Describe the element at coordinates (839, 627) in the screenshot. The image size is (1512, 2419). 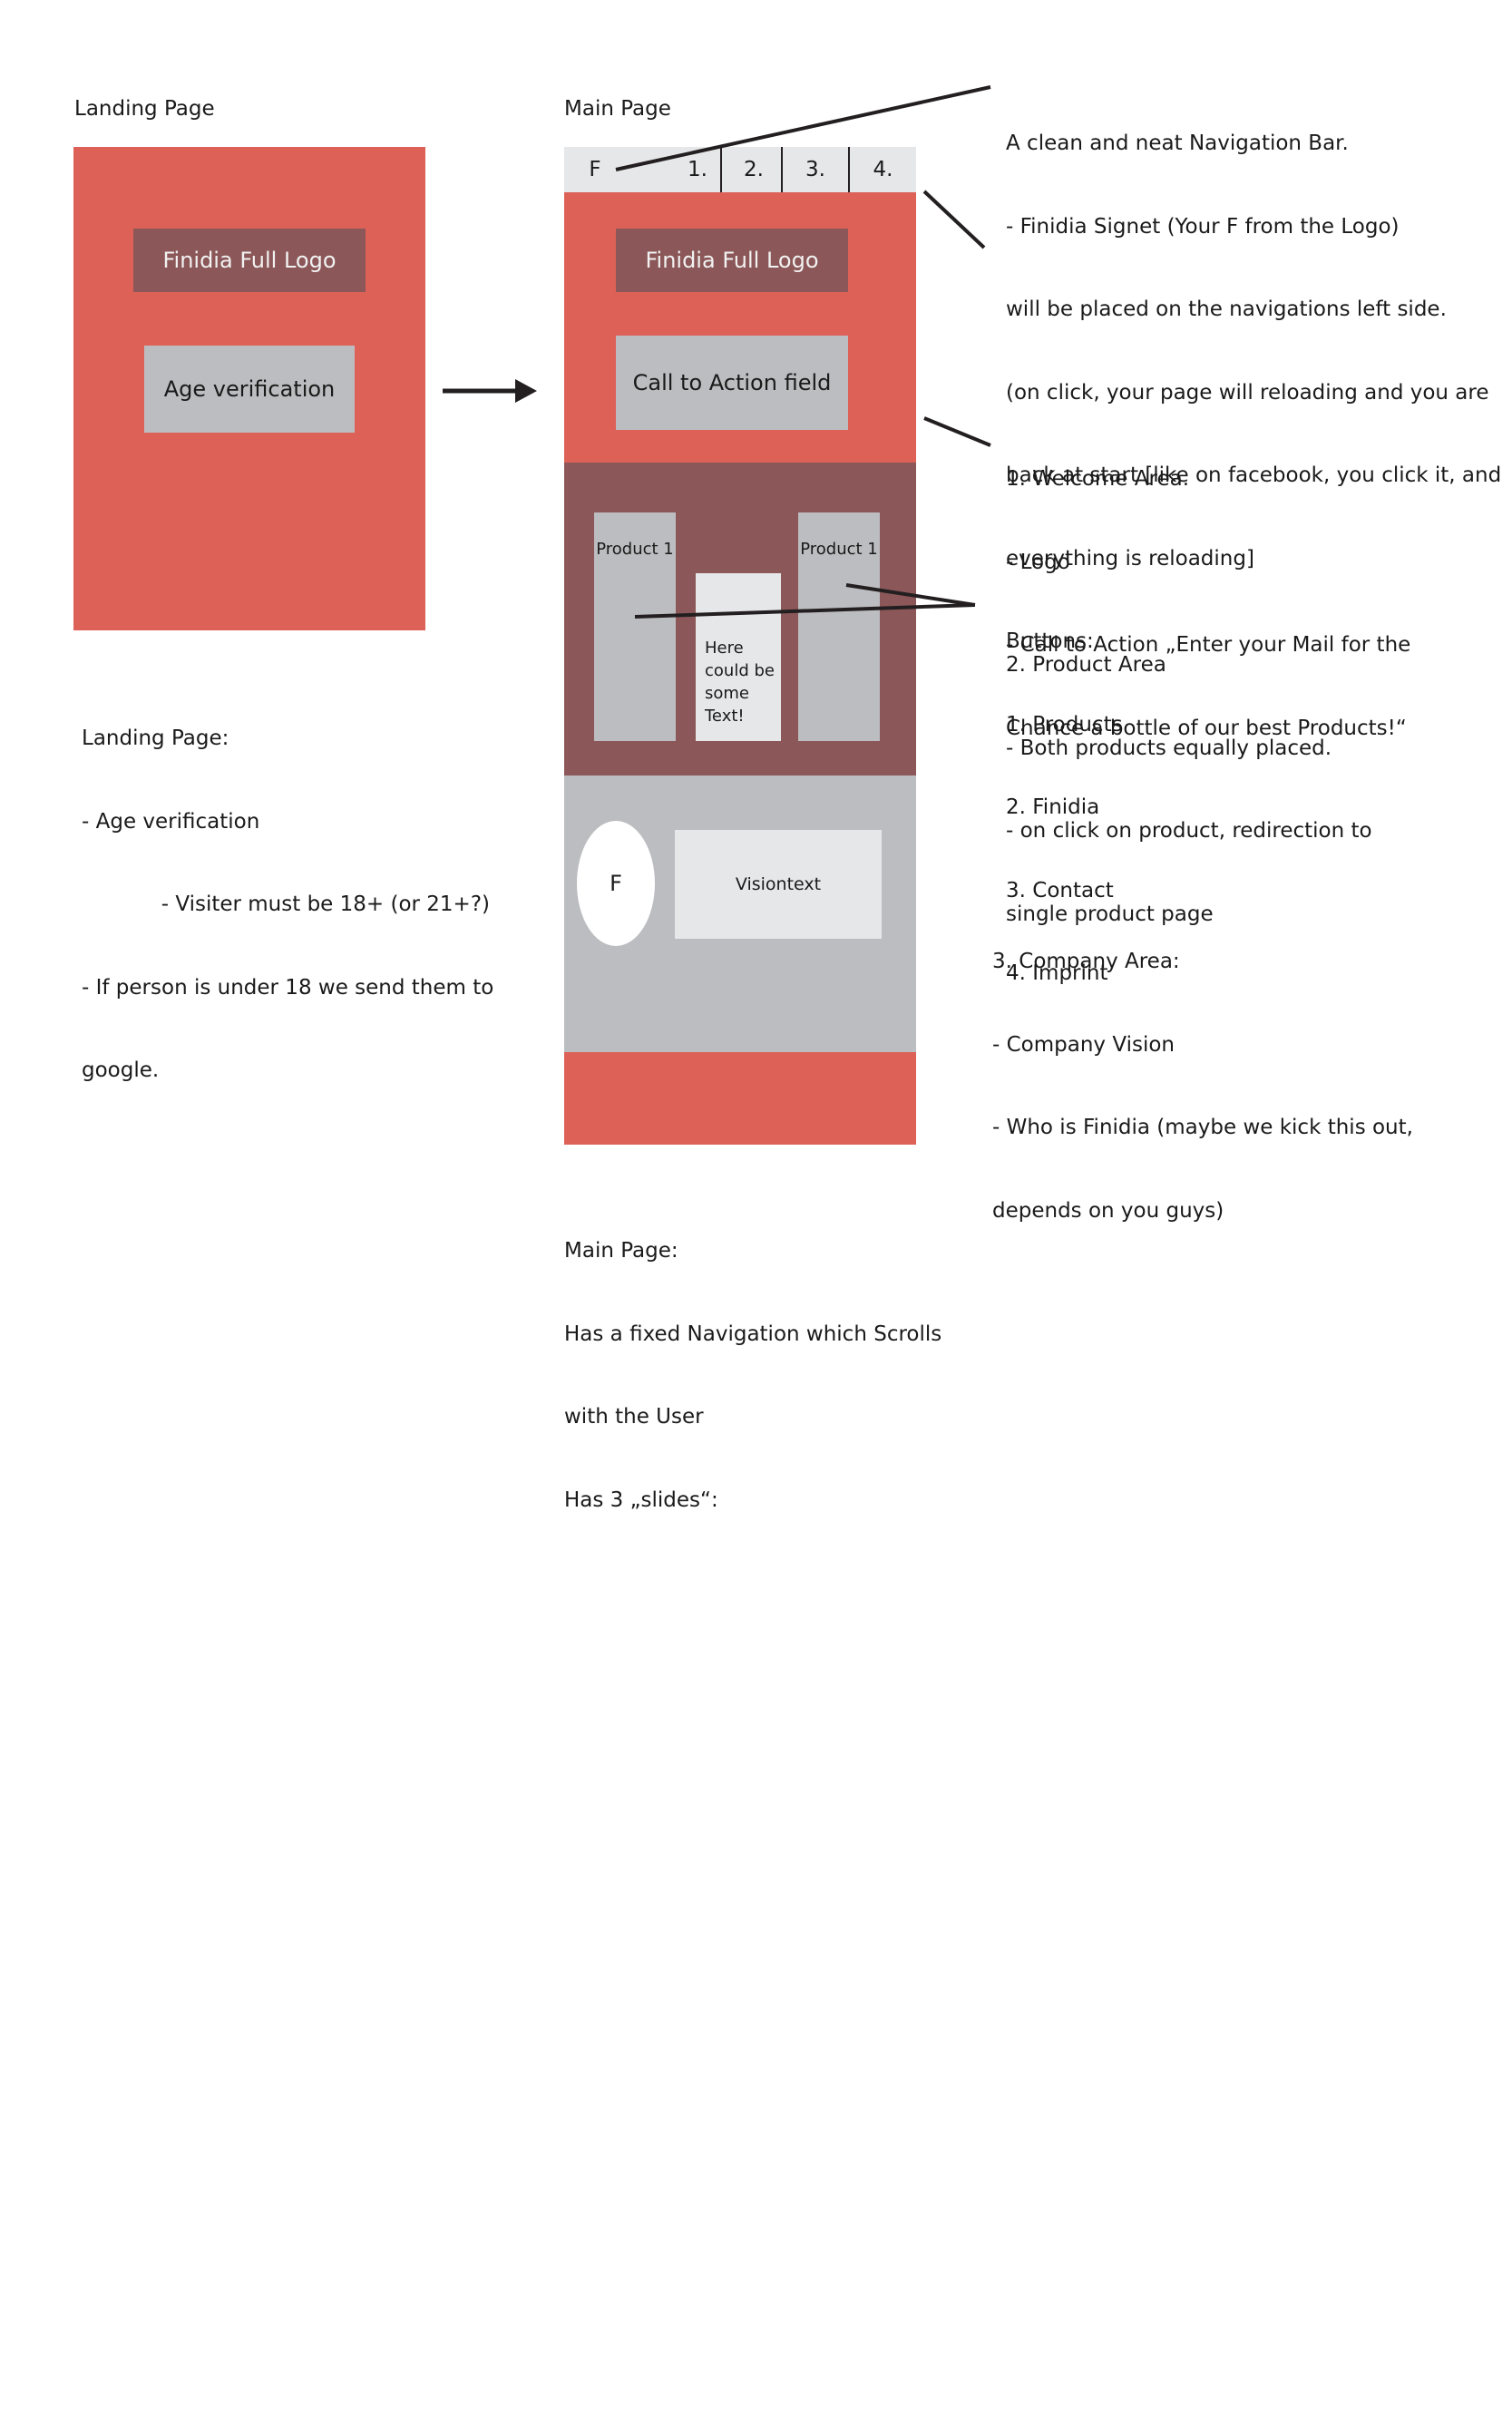
I see `product-card-right: Product 1` at that location.